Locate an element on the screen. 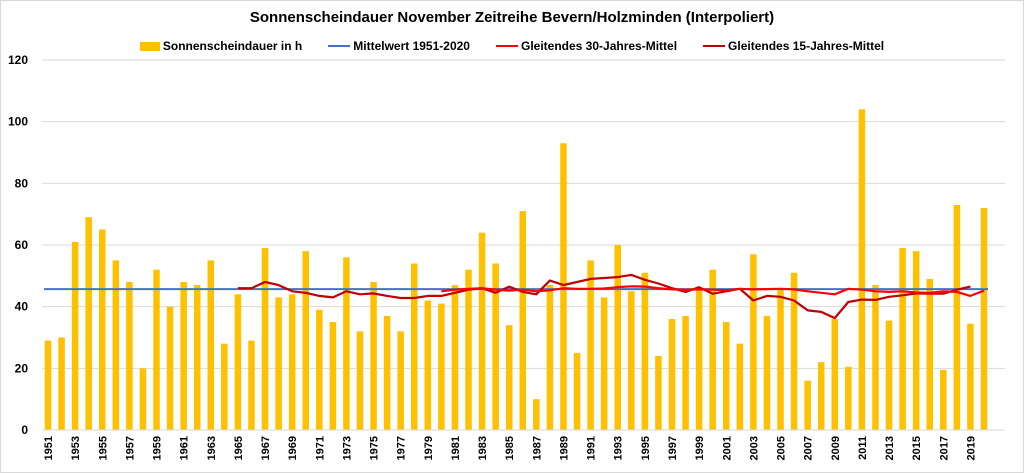  x-tick-label: 1985 is located at coordinates (510, 448).